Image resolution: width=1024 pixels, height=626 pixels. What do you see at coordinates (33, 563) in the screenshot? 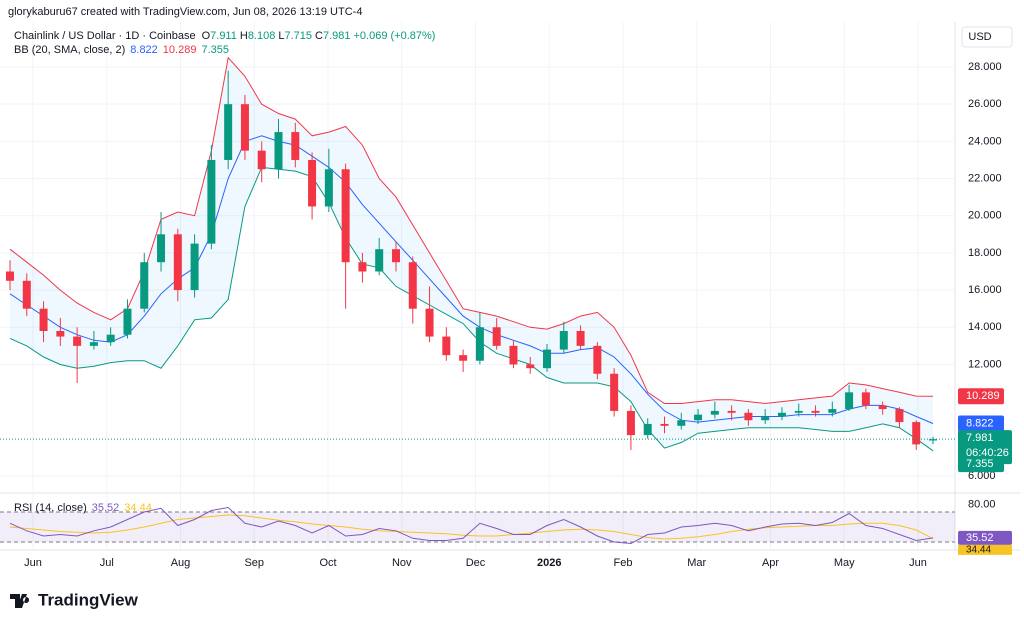
I see `x-tick-label: Jun` at bounding box center [33, 563].